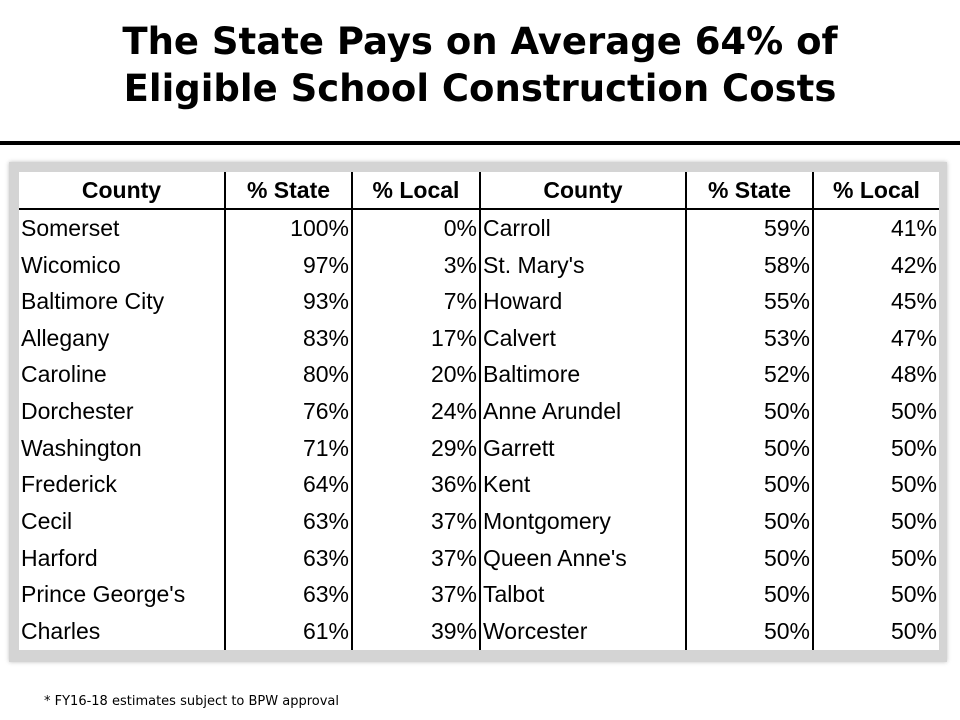 The width and height of the screenshot is (960, 720). I want to click on state-share-cell: 76%, so click(288, 411).